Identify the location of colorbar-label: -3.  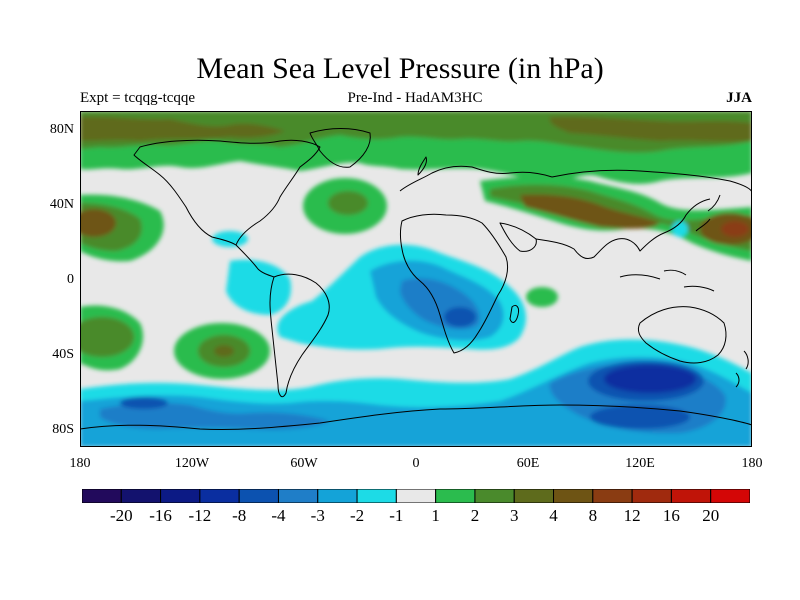
(317, 515).